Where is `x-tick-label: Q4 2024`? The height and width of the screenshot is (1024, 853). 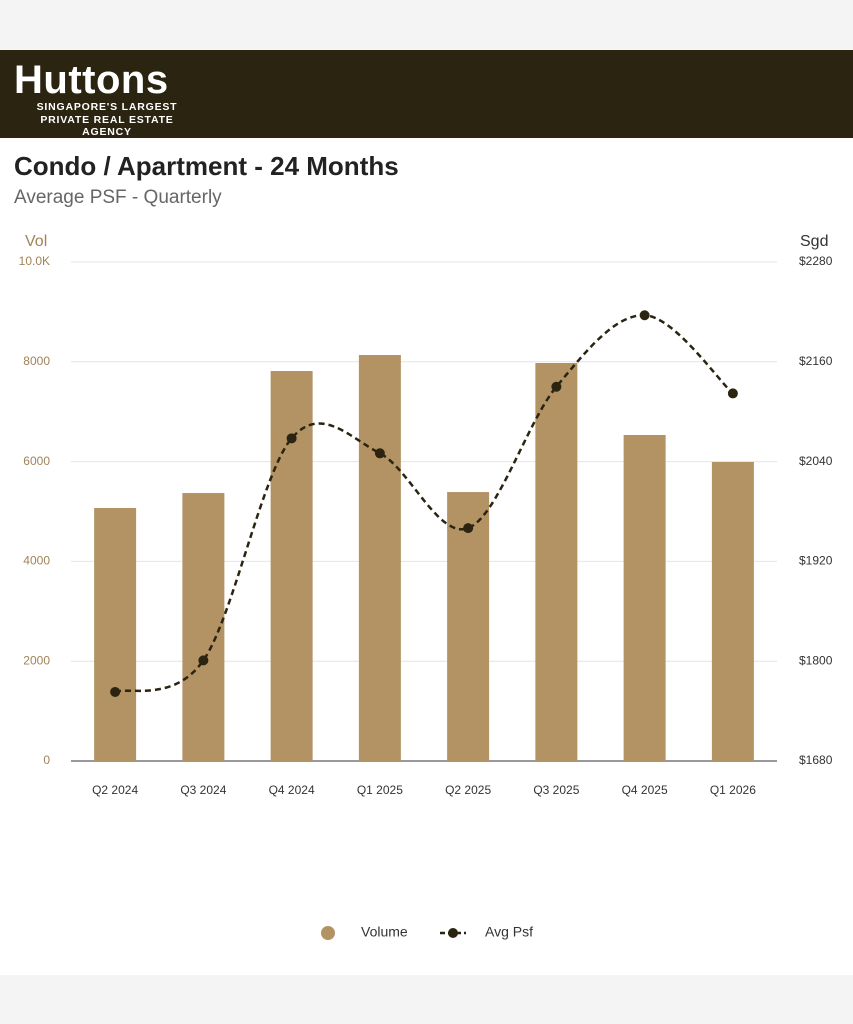 x-tick-label: Q4 2024 is located at coordinates (292, 790).